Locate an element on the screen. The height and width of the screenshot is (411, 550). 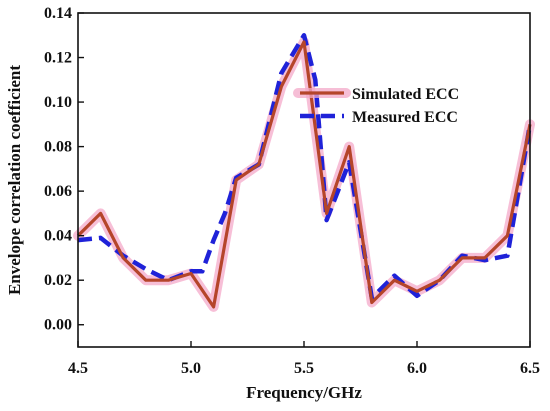
y-tick-label: 0.04 is located at coordinates (58, 236).